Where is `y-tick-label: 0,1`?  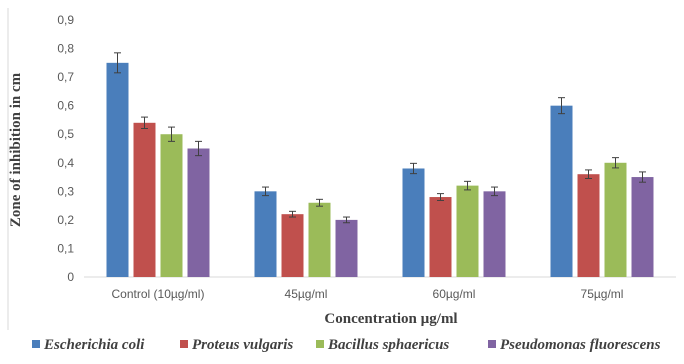 y-tick-label: 0,1 is located at coordinates (65, 248).